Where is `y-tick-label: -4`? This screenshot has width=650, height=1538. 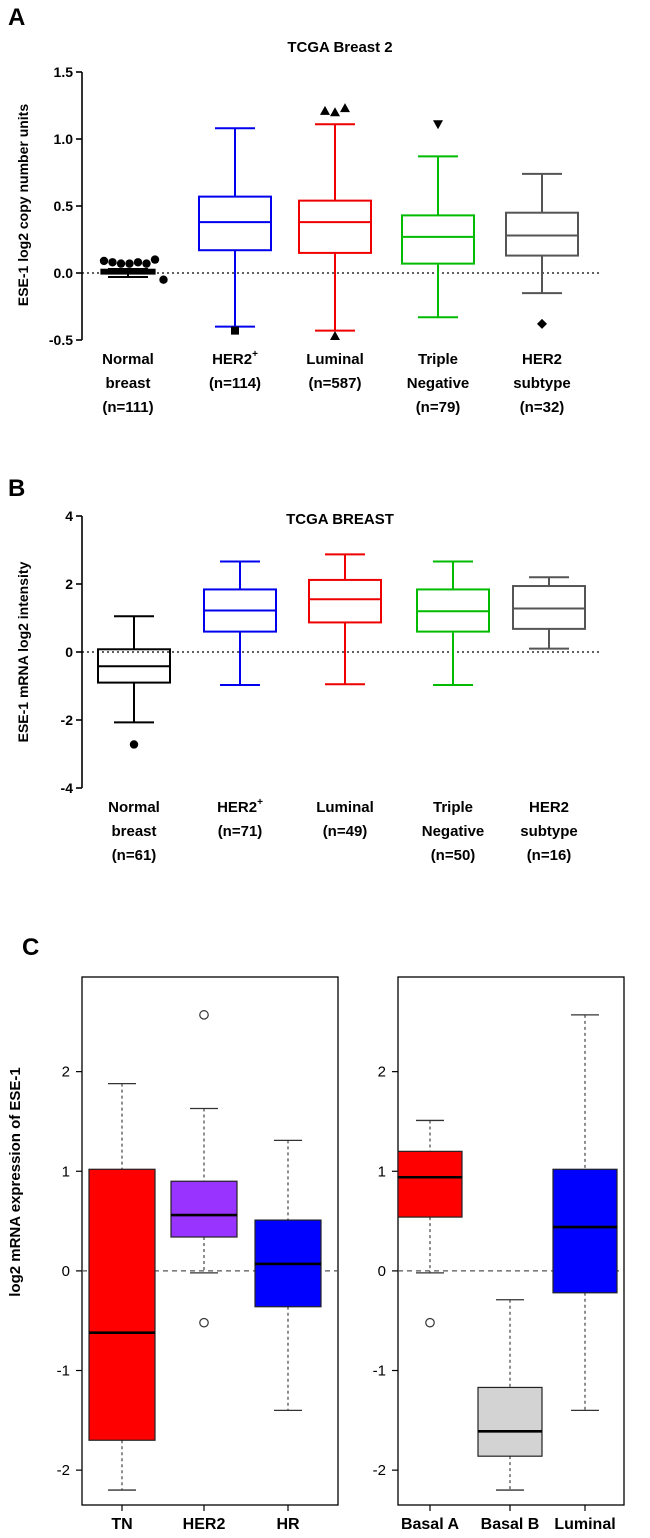
y-tick-label: -4 is located at coordinates (67, 788).